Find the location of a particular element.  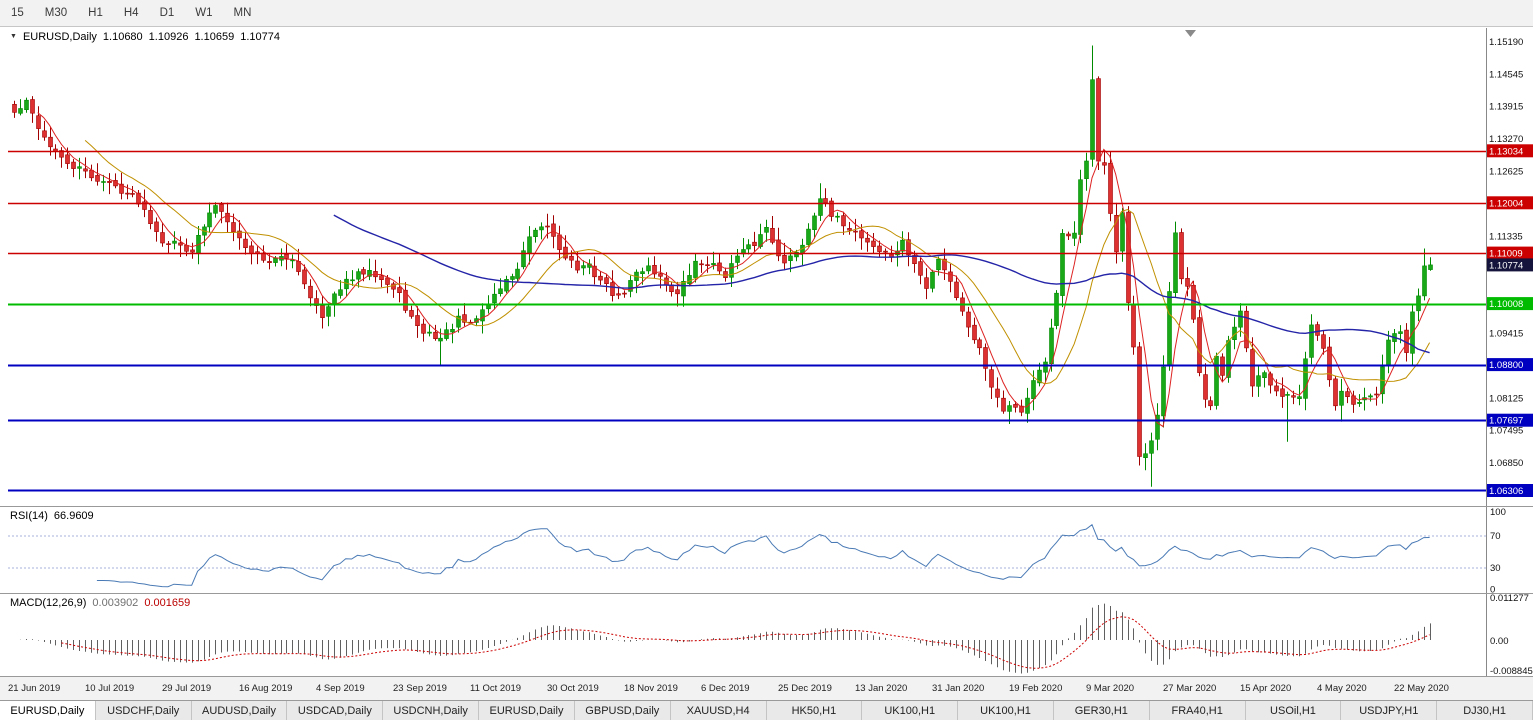

ohlc-open-value: 1.10680 is located at coordinates (122, 37).